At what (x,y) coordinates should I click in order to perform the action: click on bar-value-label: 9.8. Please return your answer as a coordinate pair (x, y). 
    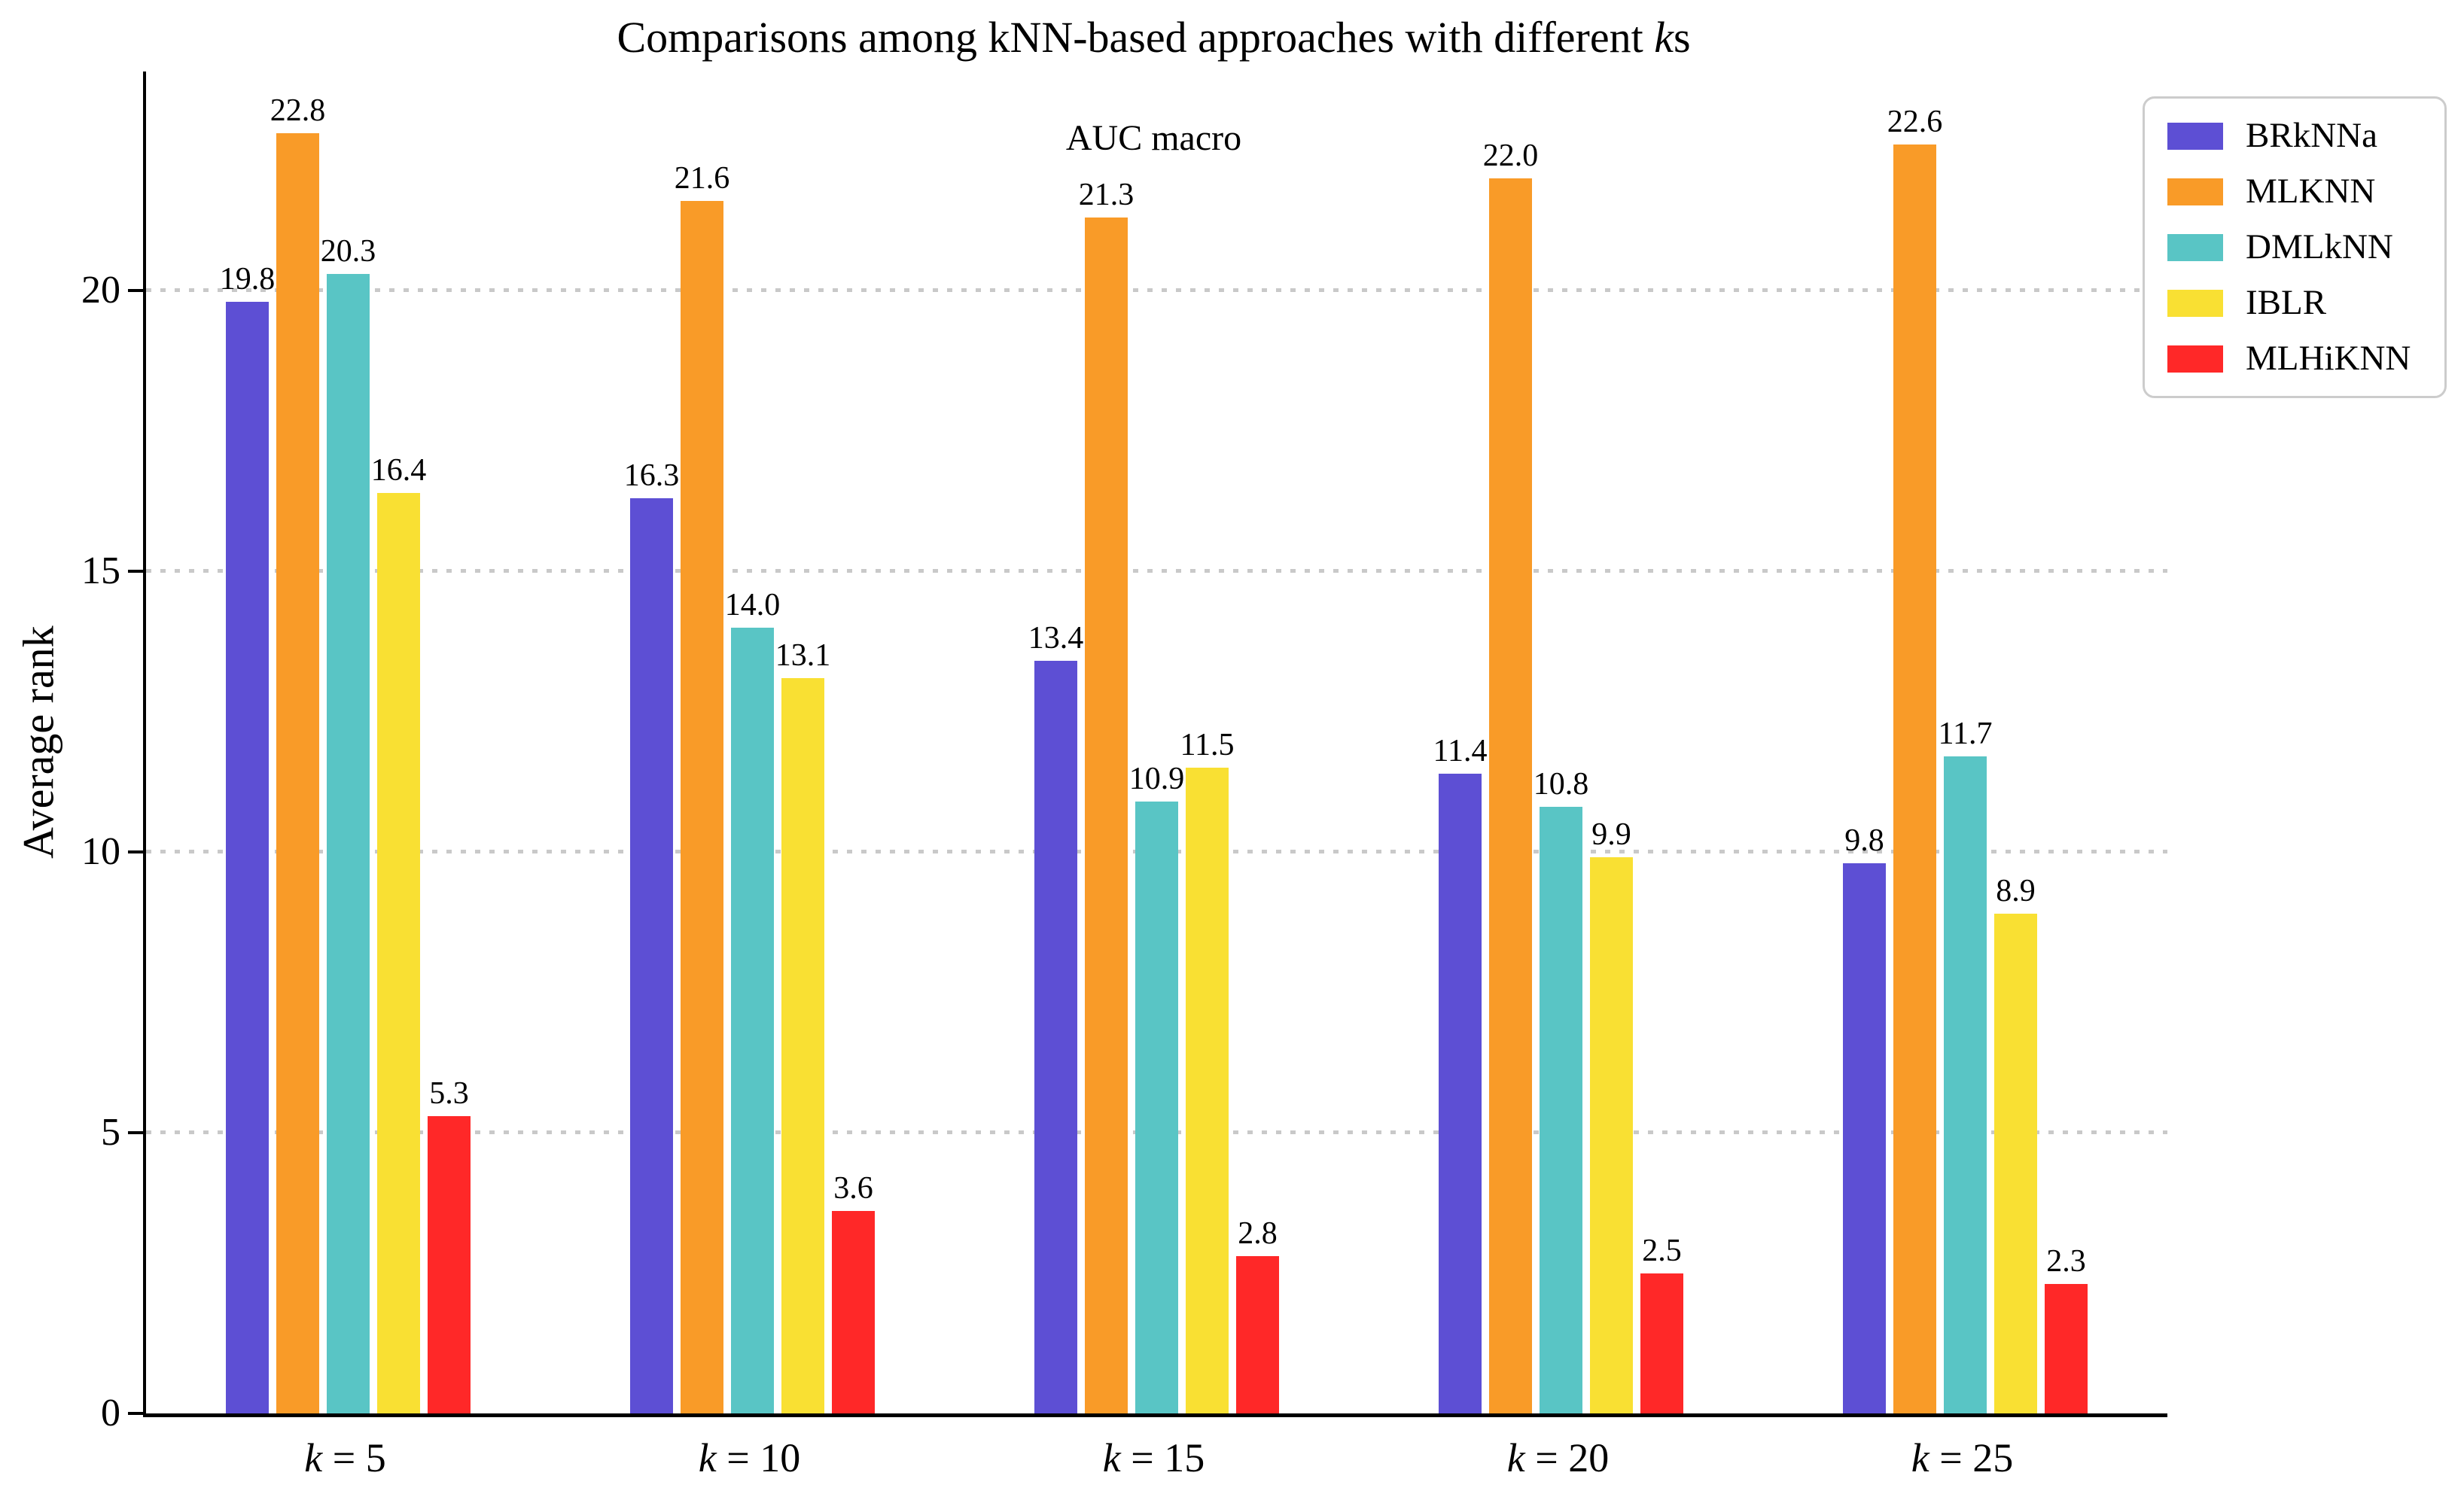
    Looking at the image, I should click on (1864, 840).